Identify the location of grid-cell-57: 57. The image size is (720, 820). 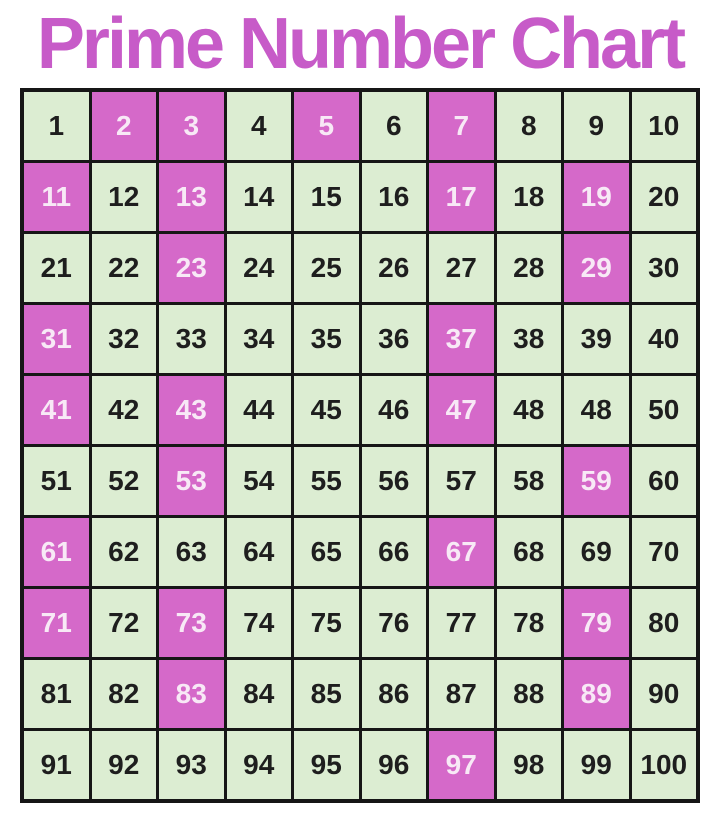
(461, 481).